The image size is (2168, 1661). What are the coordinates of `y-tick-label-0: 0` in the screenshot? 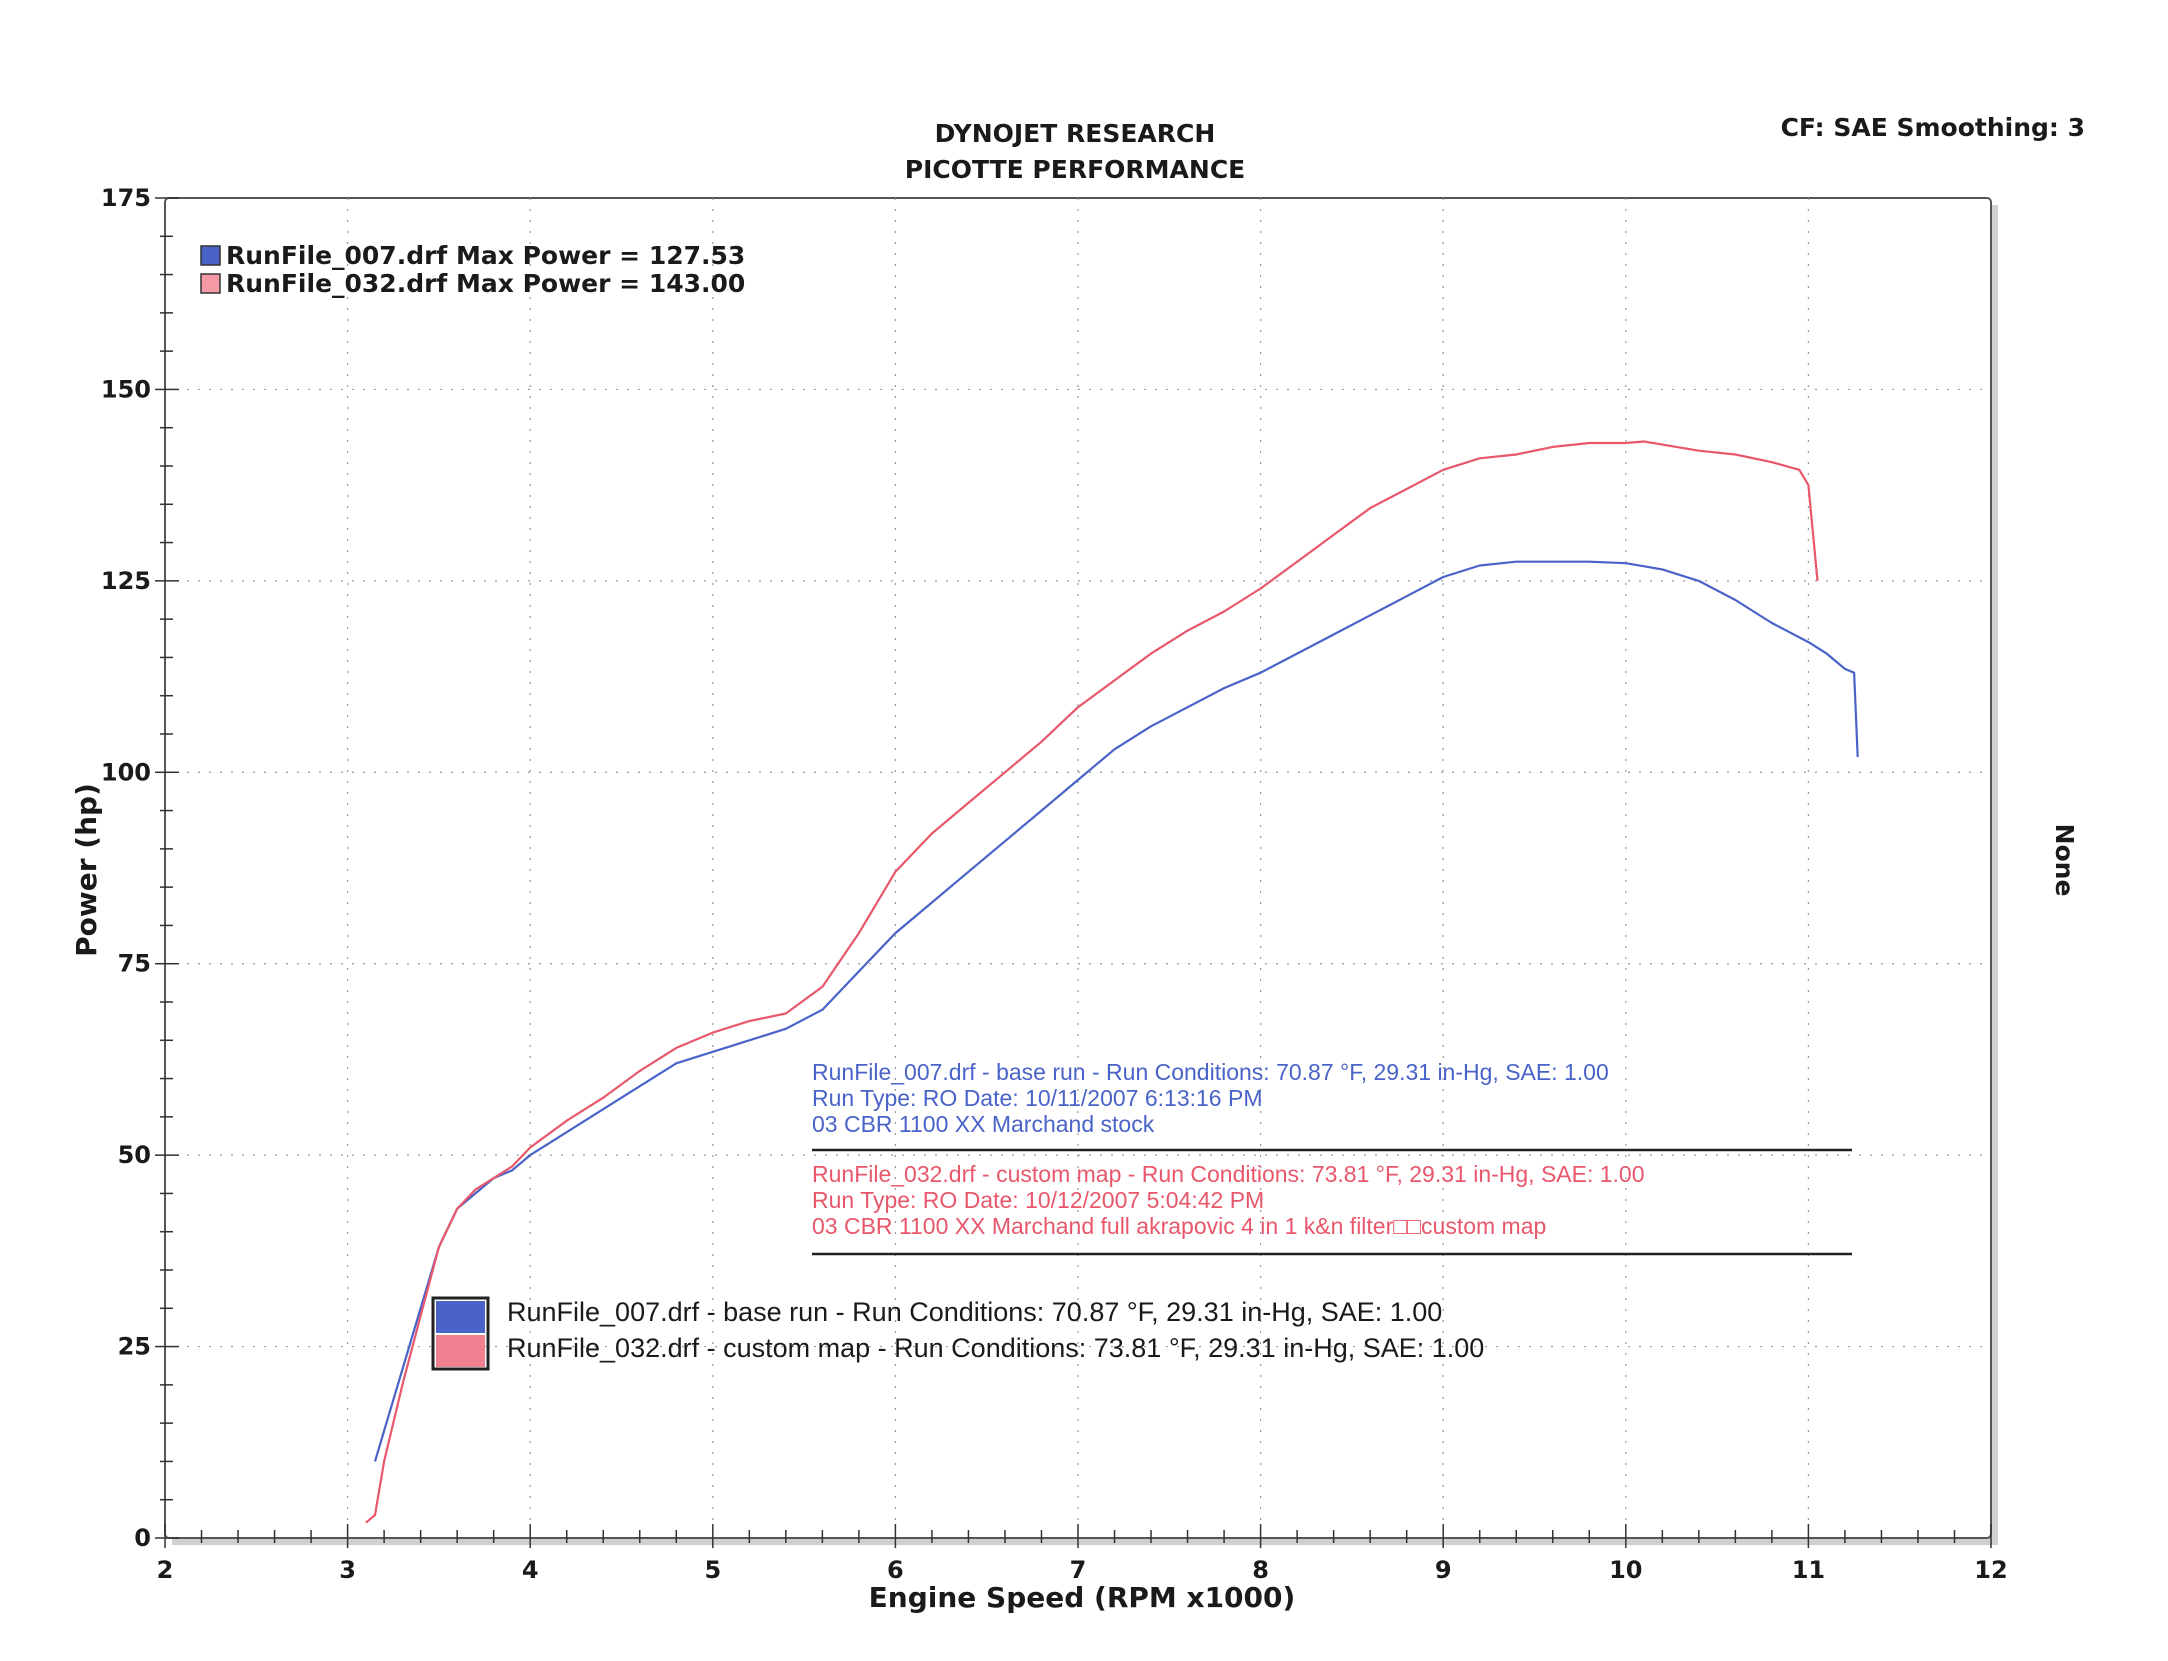 It's located at (142, 1538).